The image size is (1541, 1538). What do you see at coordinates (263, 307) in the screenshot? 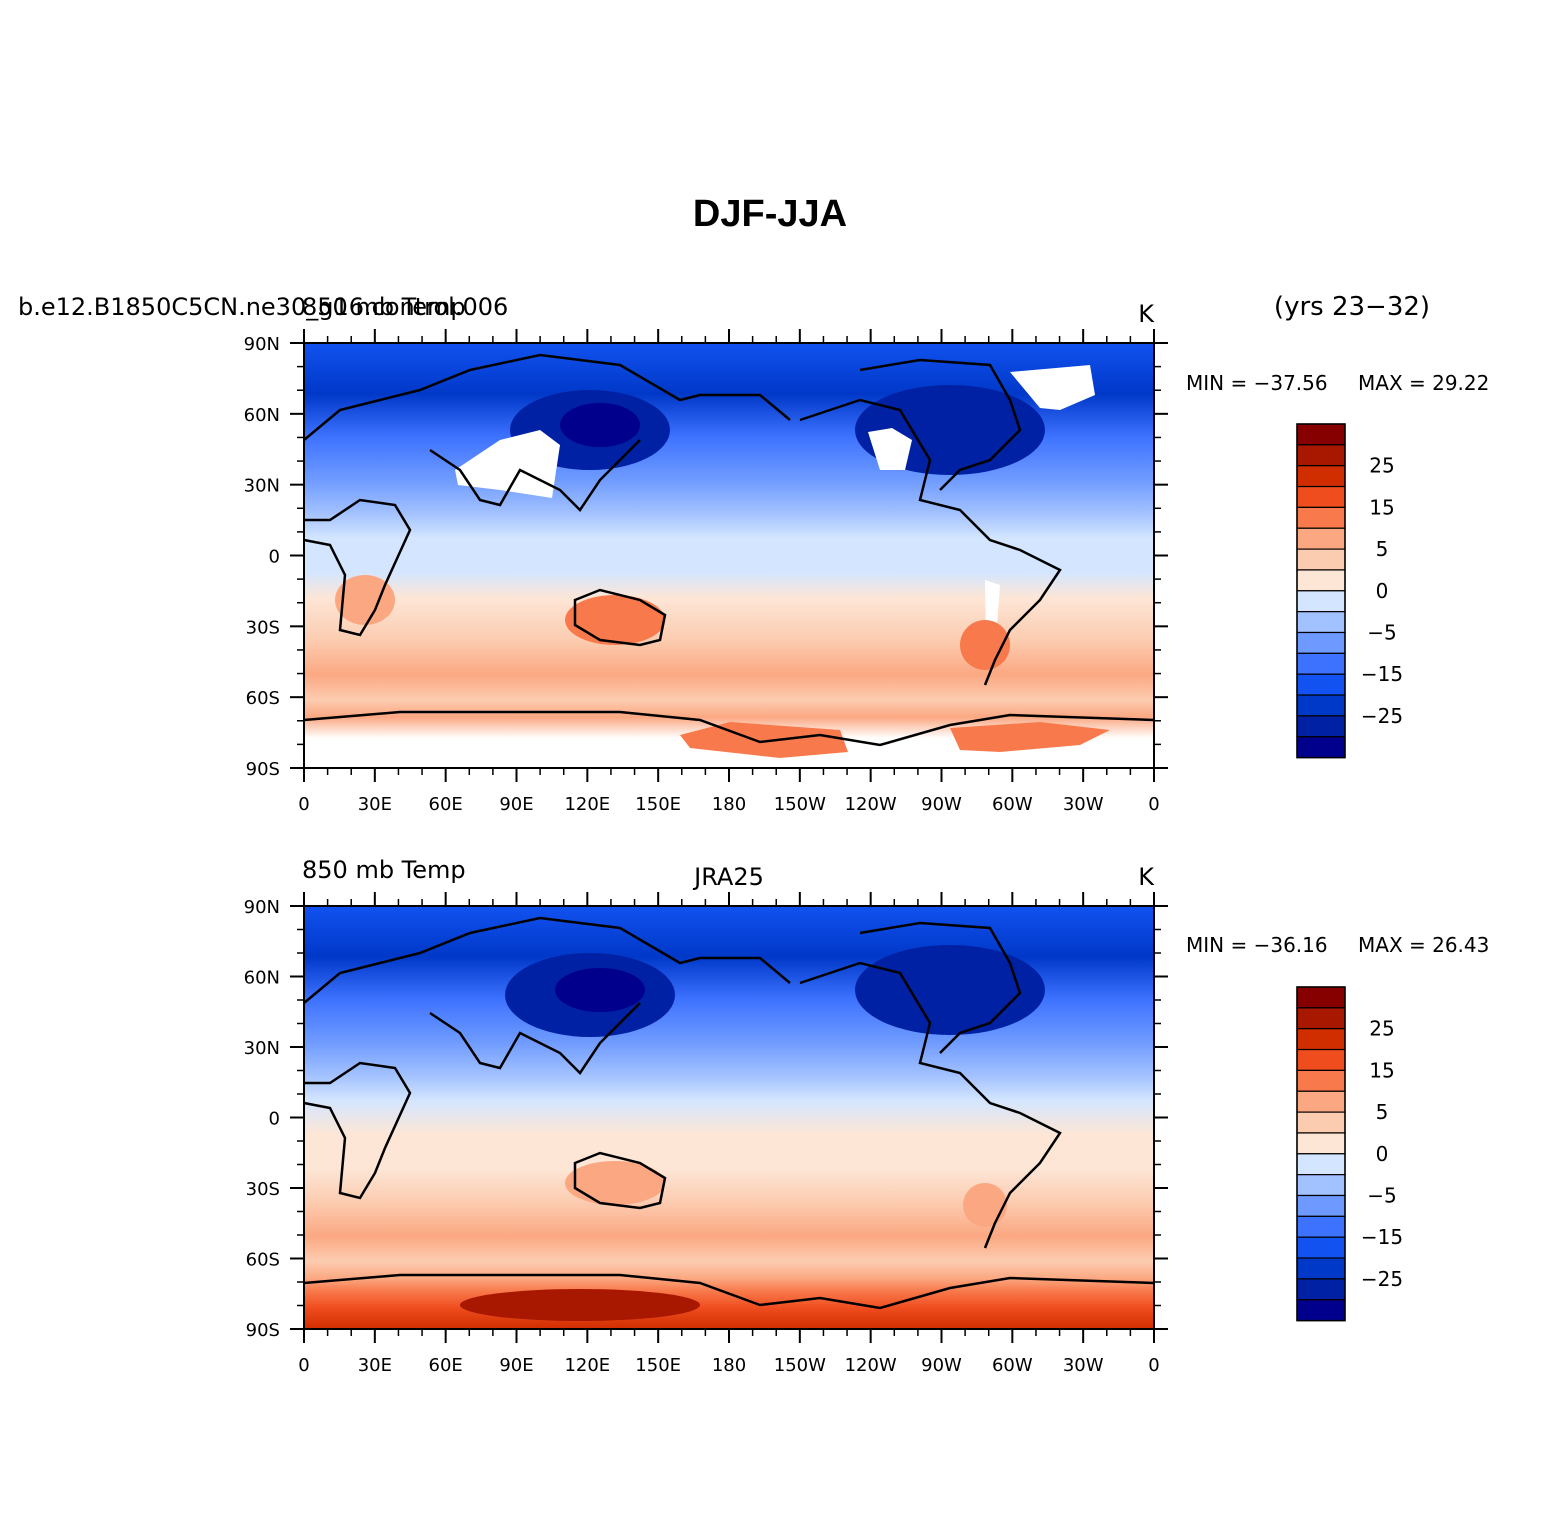
I see `case-label: b.e12.B1850C5CN.ne30_g16.control.006` at bounding box center [263, 307].